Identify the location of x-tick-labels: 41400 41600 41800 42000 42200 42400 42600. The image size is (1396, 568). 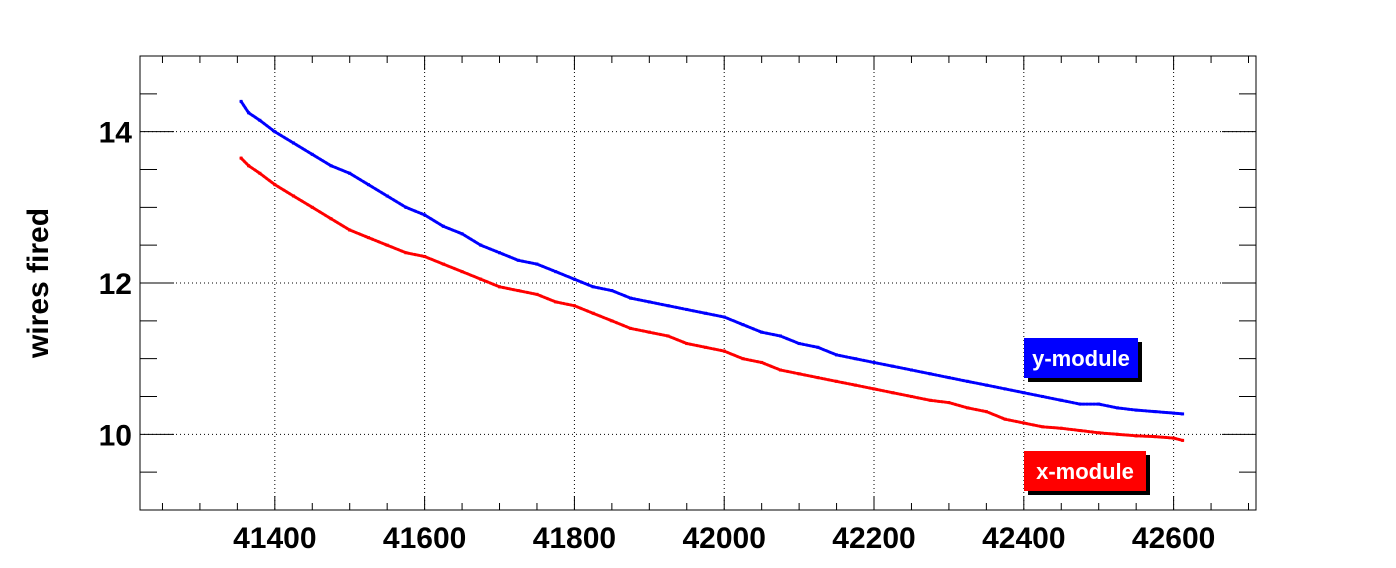
(724, 538).